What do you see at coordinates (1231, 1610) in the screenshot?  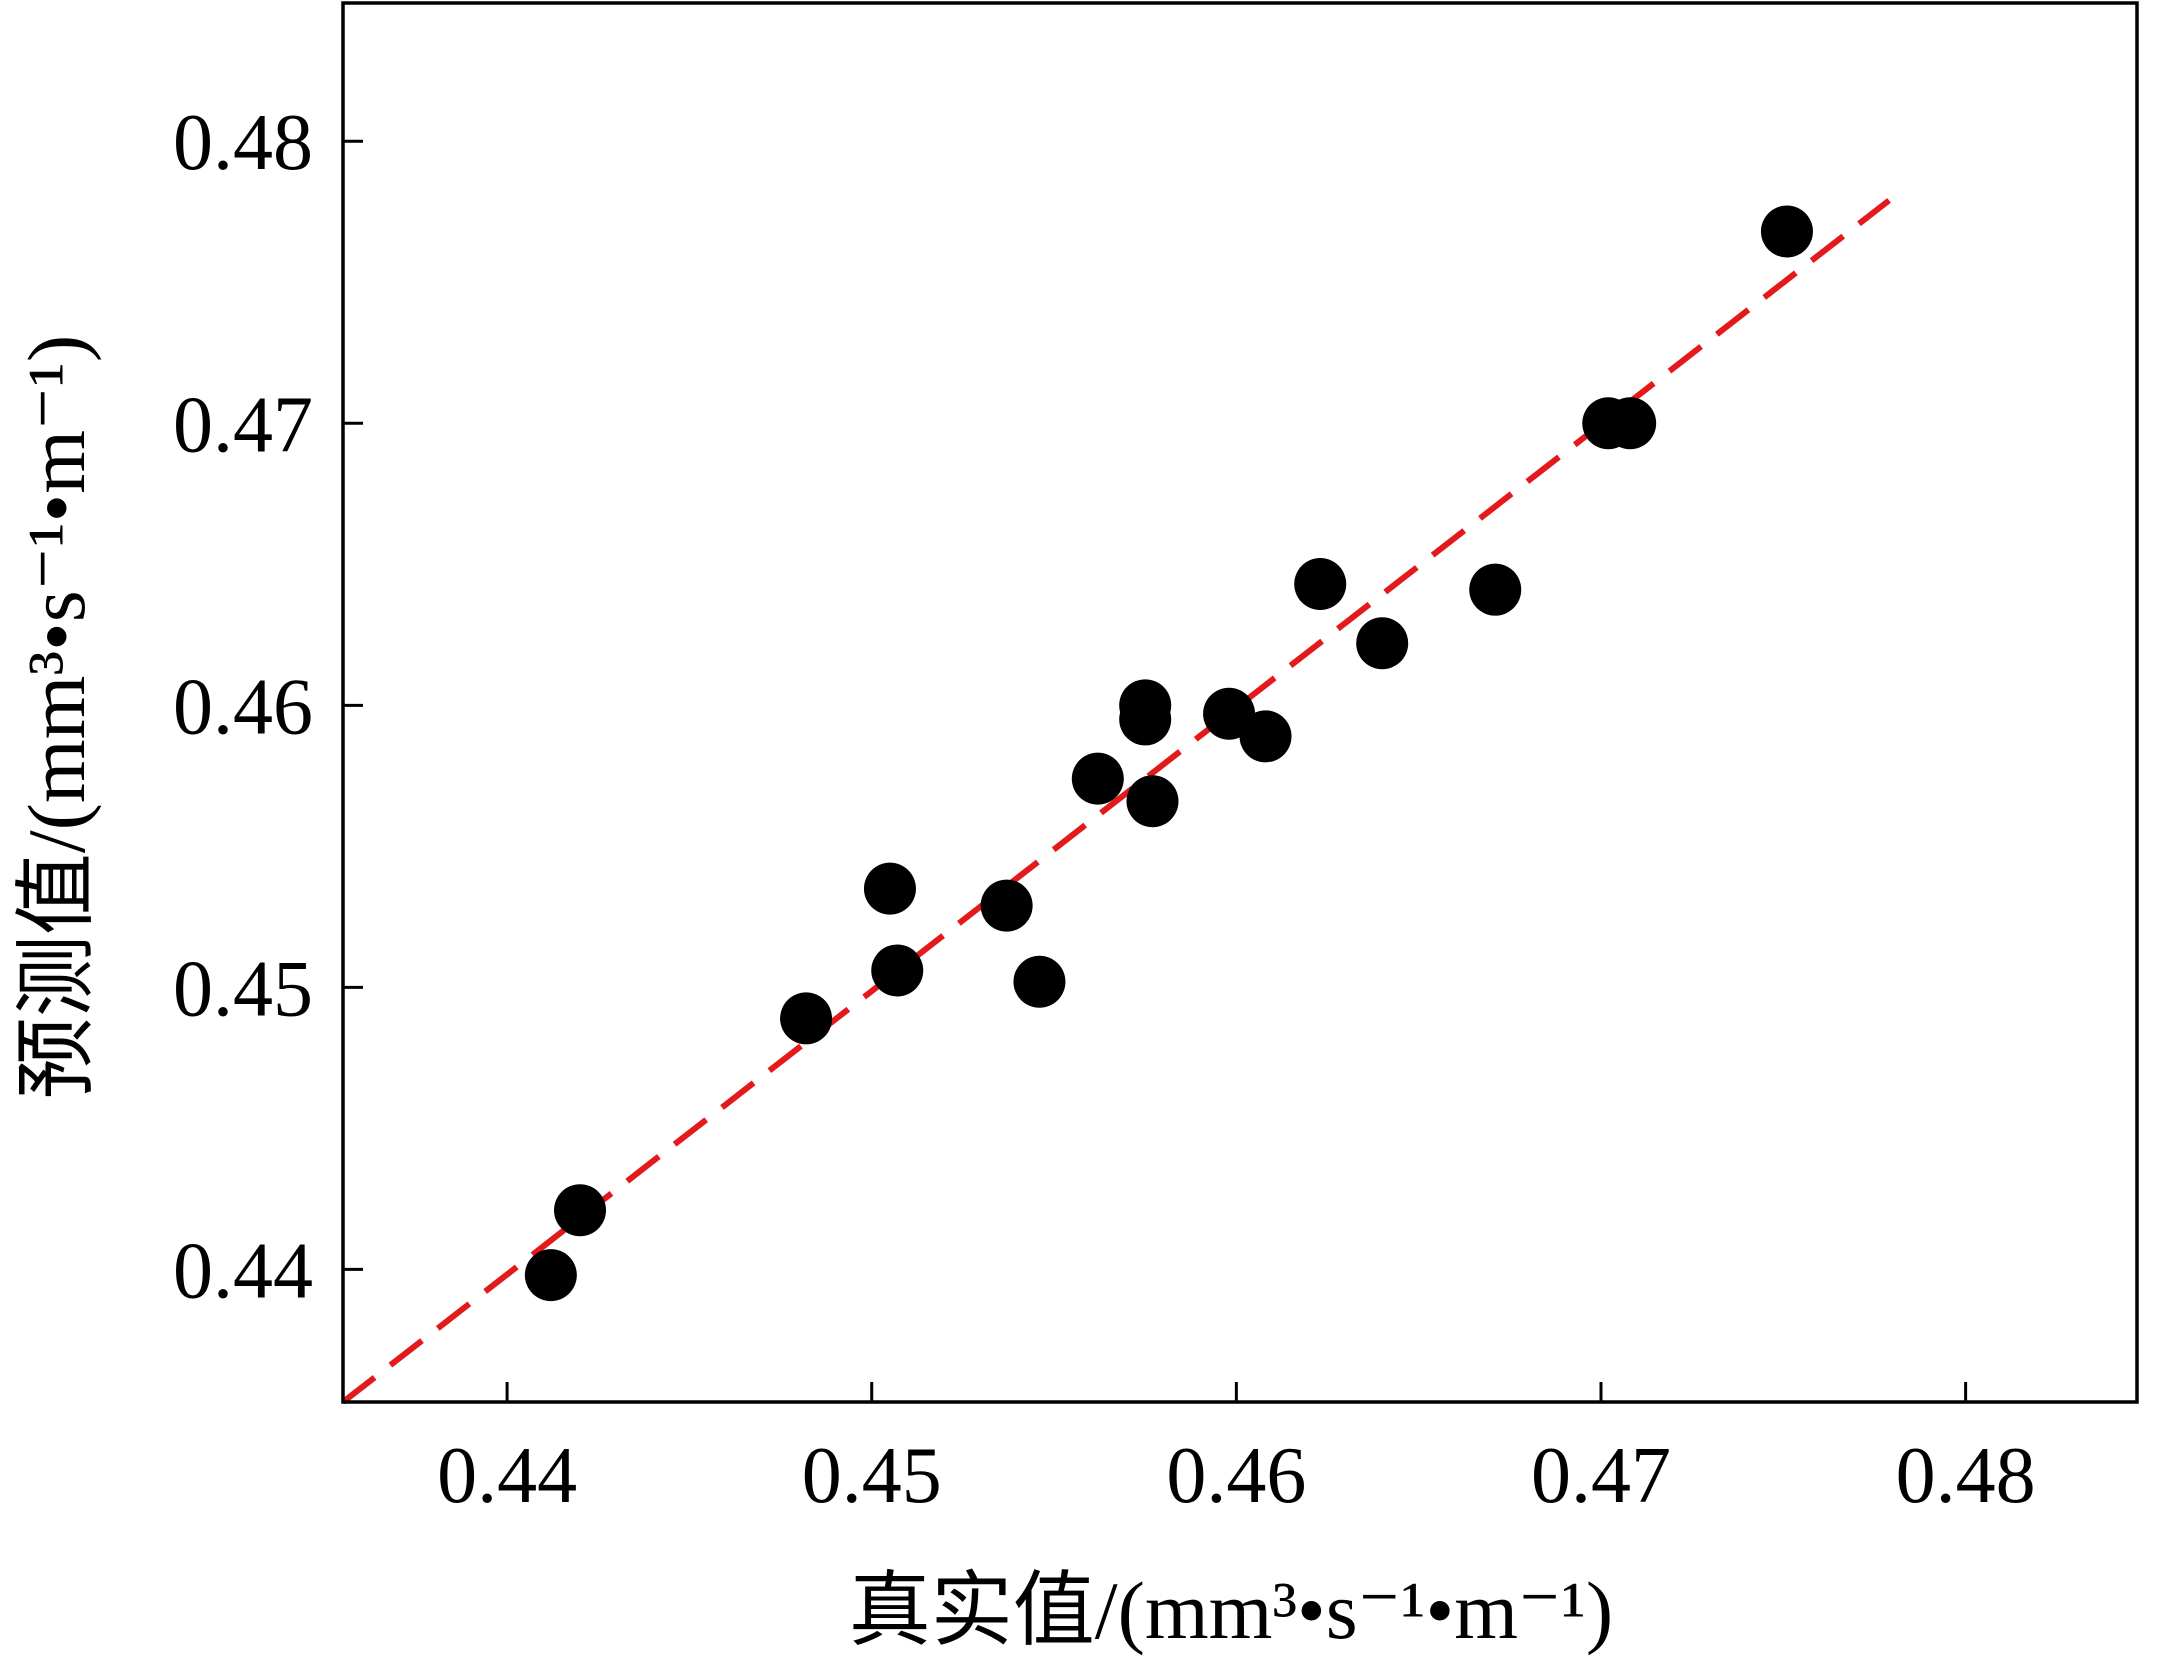 I see `x-axis-title: 真实值/(mm³•s⁻¹•m⁻¹)` at bounding box center [1231, 1610].